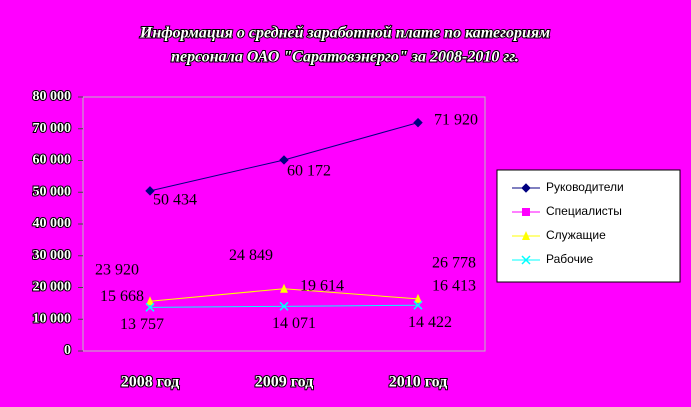 The width and height of the screenshot is (691, 407). Describe the element at coordinates (142, 324) in the screenshot. I see `data-label: 13 757` at that location.